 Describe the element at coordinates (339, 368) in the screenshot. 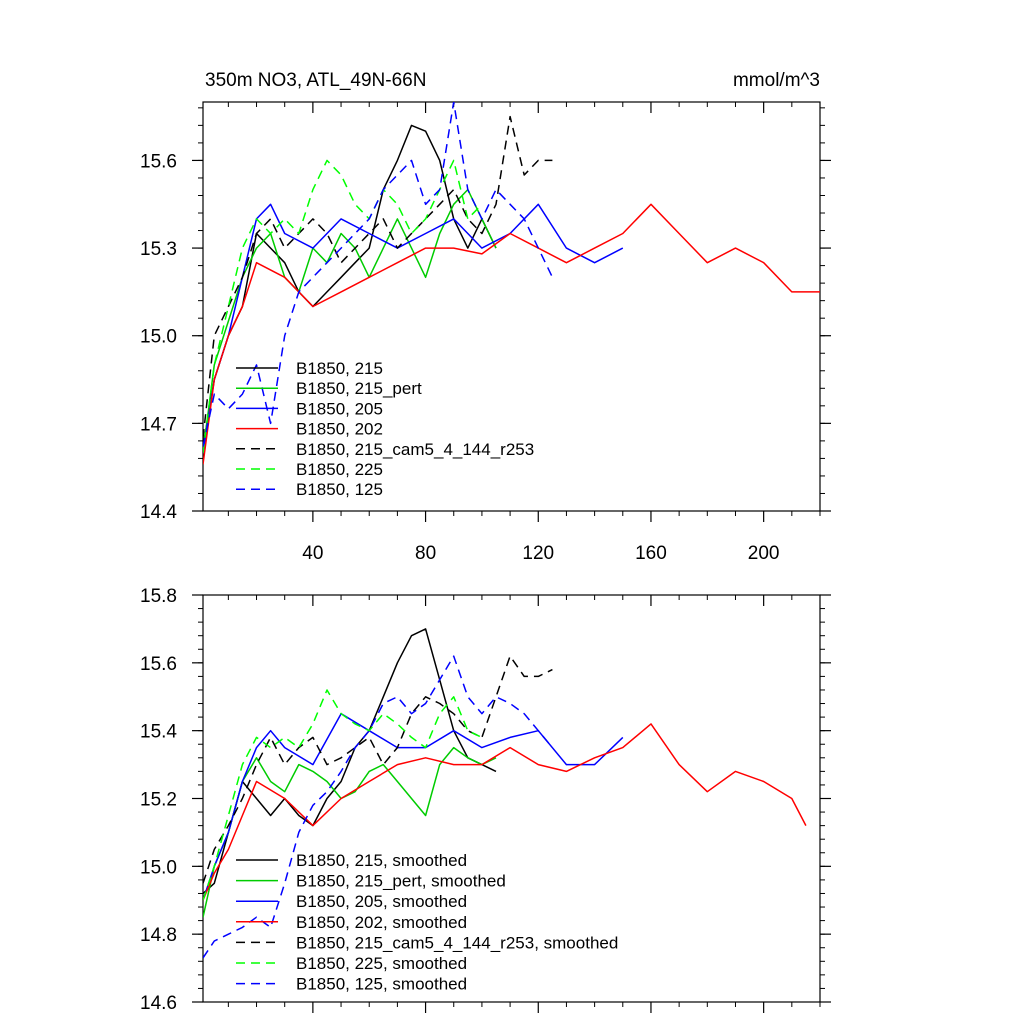

I see `top-legend-label-0: B1850, 215` at that location.